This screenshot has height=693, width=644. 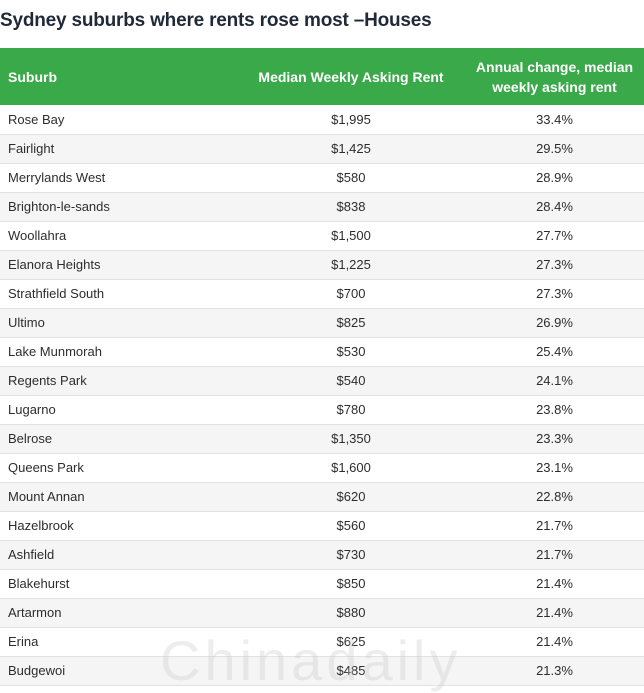 What do you see at coordinates (322, 293) in the screenshot?
I see `table-row: Strathfield South $700 27.3%` at bounding box center [322, 293].